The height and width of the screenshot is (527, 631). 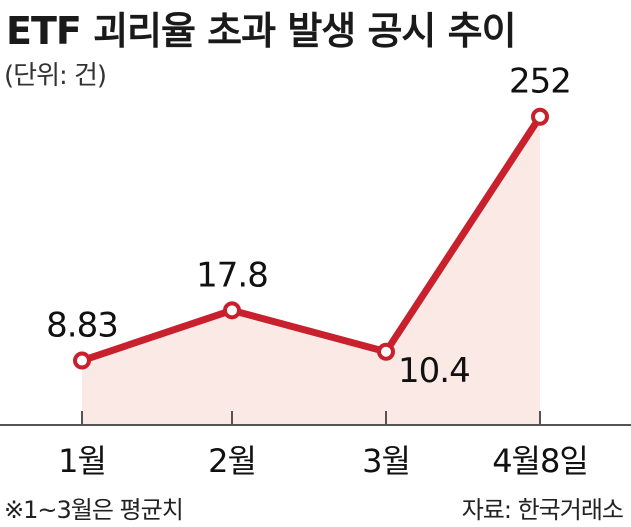 What do you see at coordinates (542, 510) in the screenshot?
I see `source-label: 자료: 한국거래소` at bounding box center [542, 510].